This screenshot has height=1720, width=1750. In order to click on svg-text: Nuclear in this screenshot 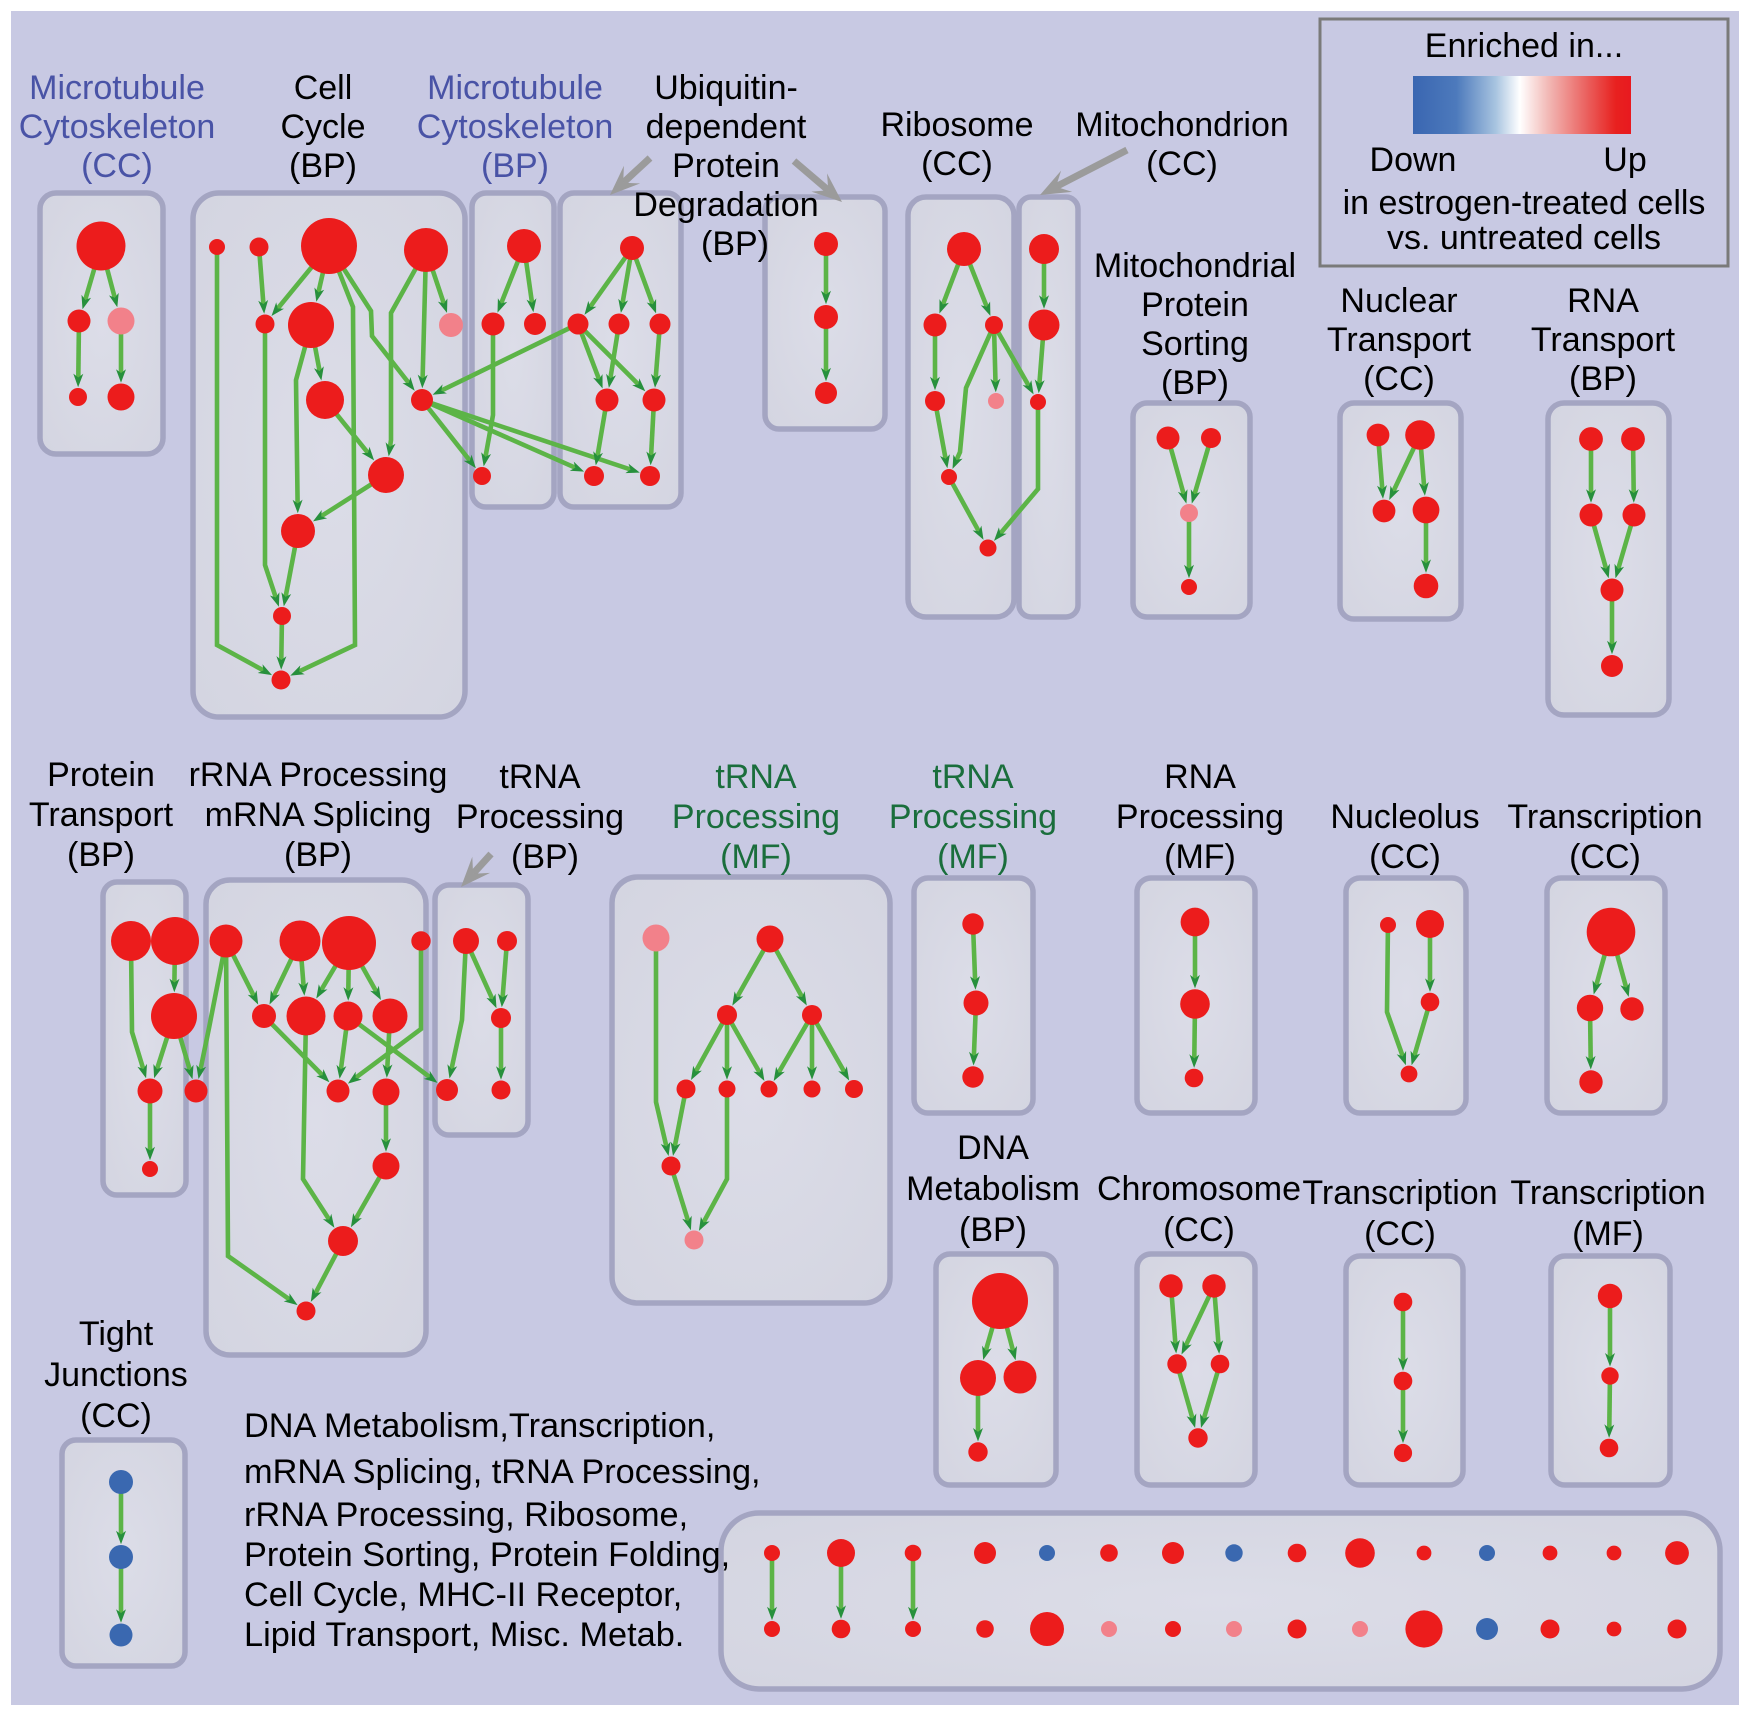, I will do `click(1398, 301)`.